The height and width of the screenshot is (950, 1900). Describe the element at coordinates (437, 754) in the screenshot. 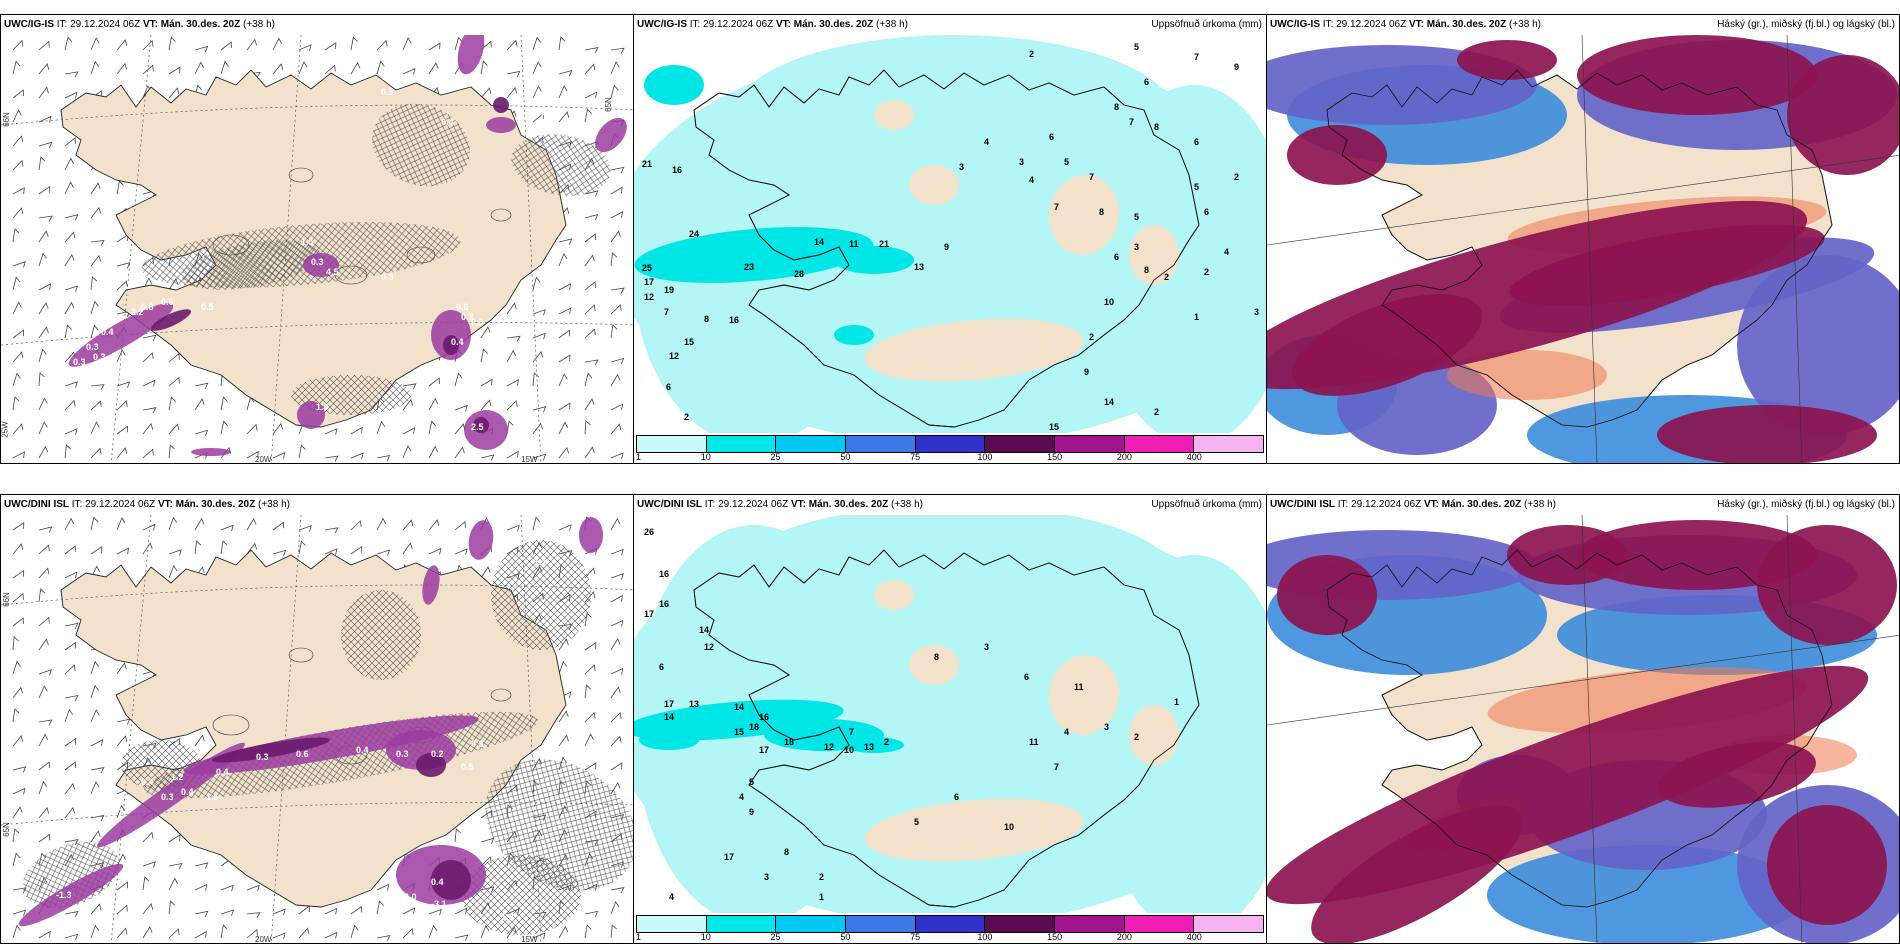

I see `value-label: 0.2` at that location.